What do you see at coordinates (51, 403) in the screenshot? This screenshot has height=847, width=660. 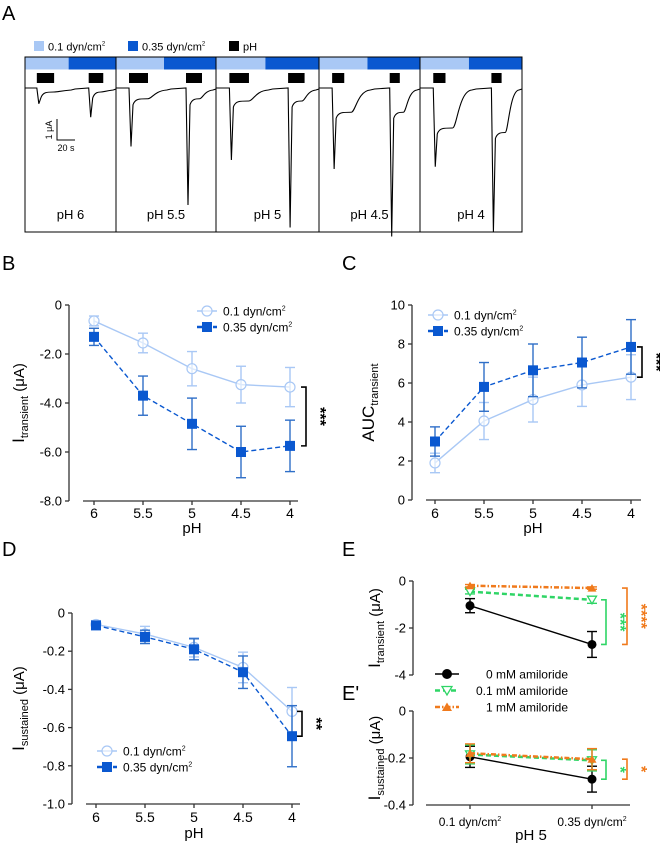 I see `y-tick-label: -4.0` at bounding box center [51, 403].